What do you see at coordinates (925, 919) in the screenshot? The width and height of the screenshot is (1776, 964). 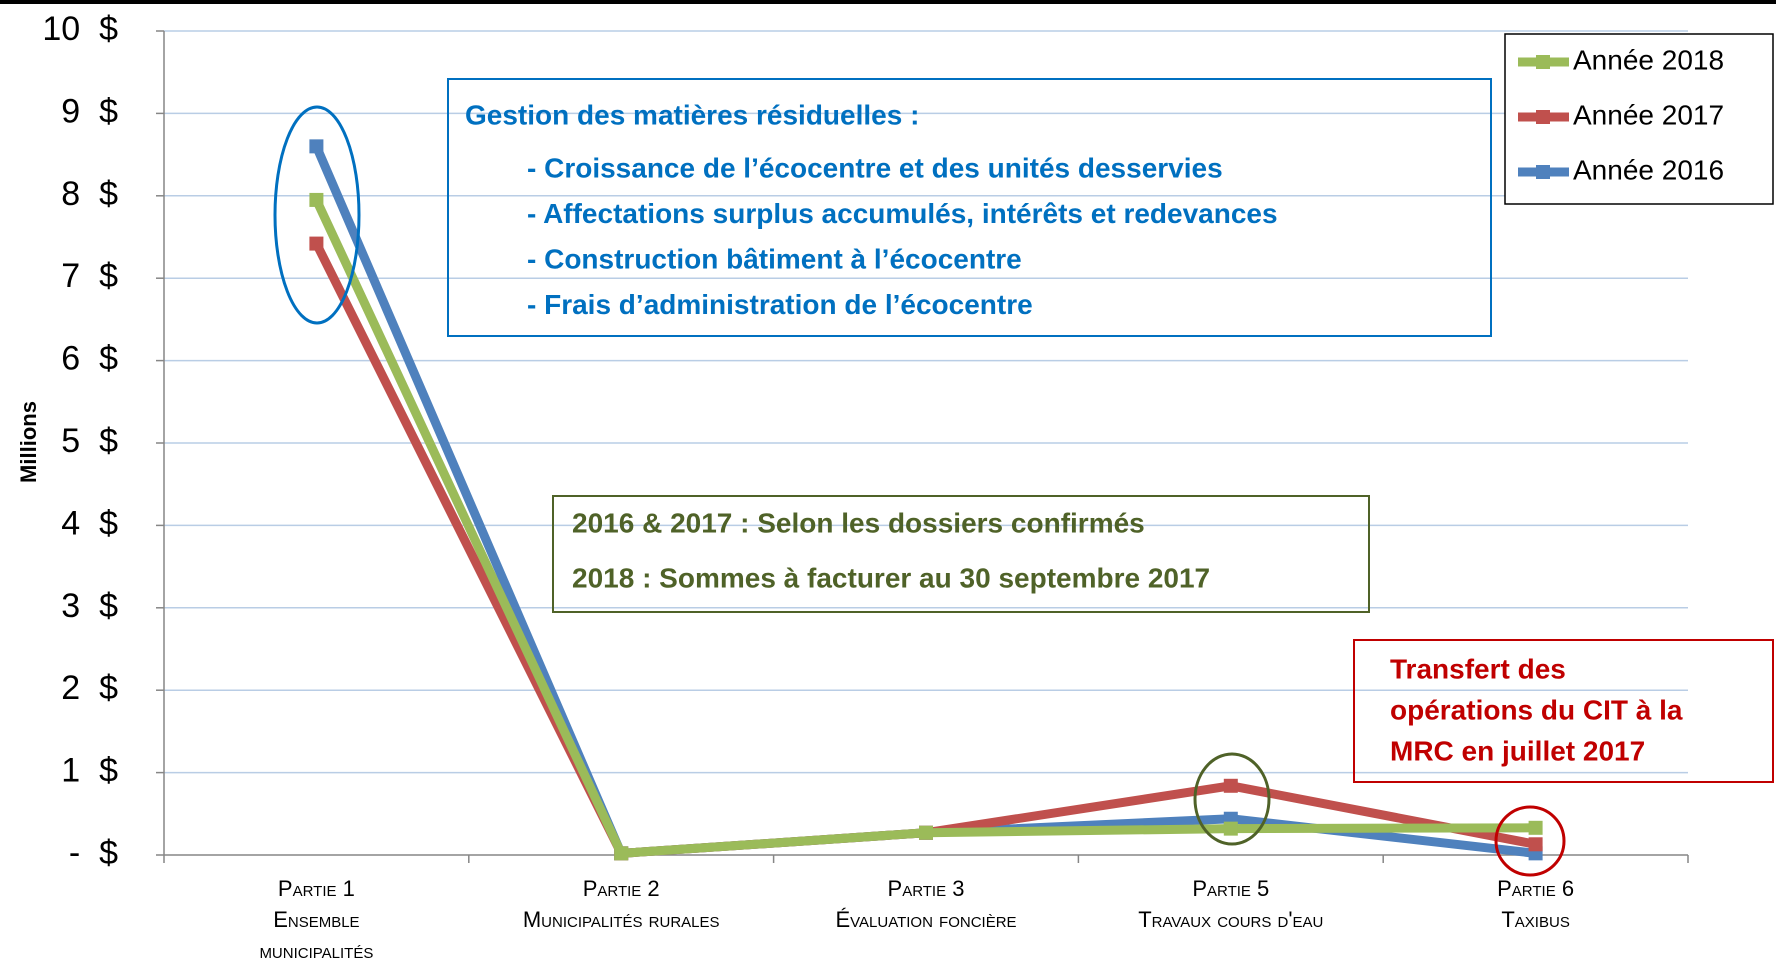 I see `x-tick-label: Évaluation foncière` at bounding box center [925, 919].